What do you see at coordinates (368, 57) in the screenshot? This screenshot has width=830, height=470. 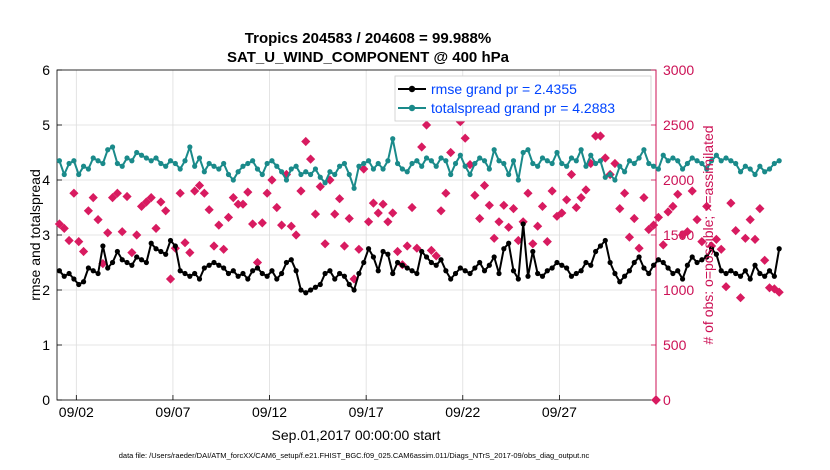 I see `chart-subtitle: SAT_U_WIND_COMPONENT @ 400 hPa` at bounding box center [368, 57].